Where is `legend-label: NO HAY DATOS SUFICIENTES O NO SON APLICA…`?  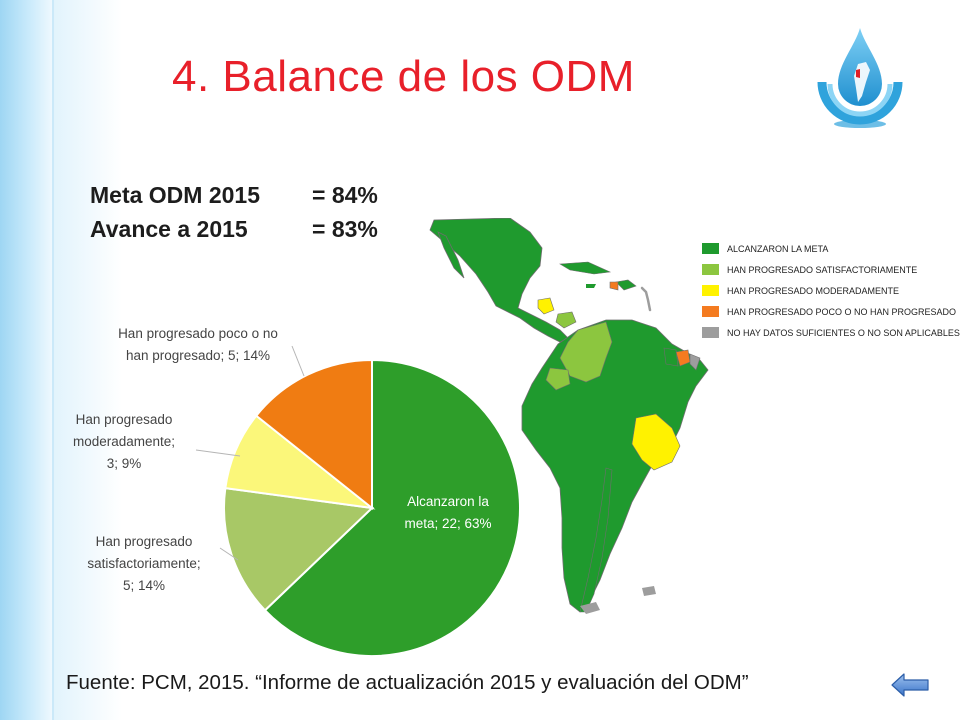
legend-label: NO HAY DATOS SUFICIENTES O NO SON APLICA… is located at coordinates (843, 332).